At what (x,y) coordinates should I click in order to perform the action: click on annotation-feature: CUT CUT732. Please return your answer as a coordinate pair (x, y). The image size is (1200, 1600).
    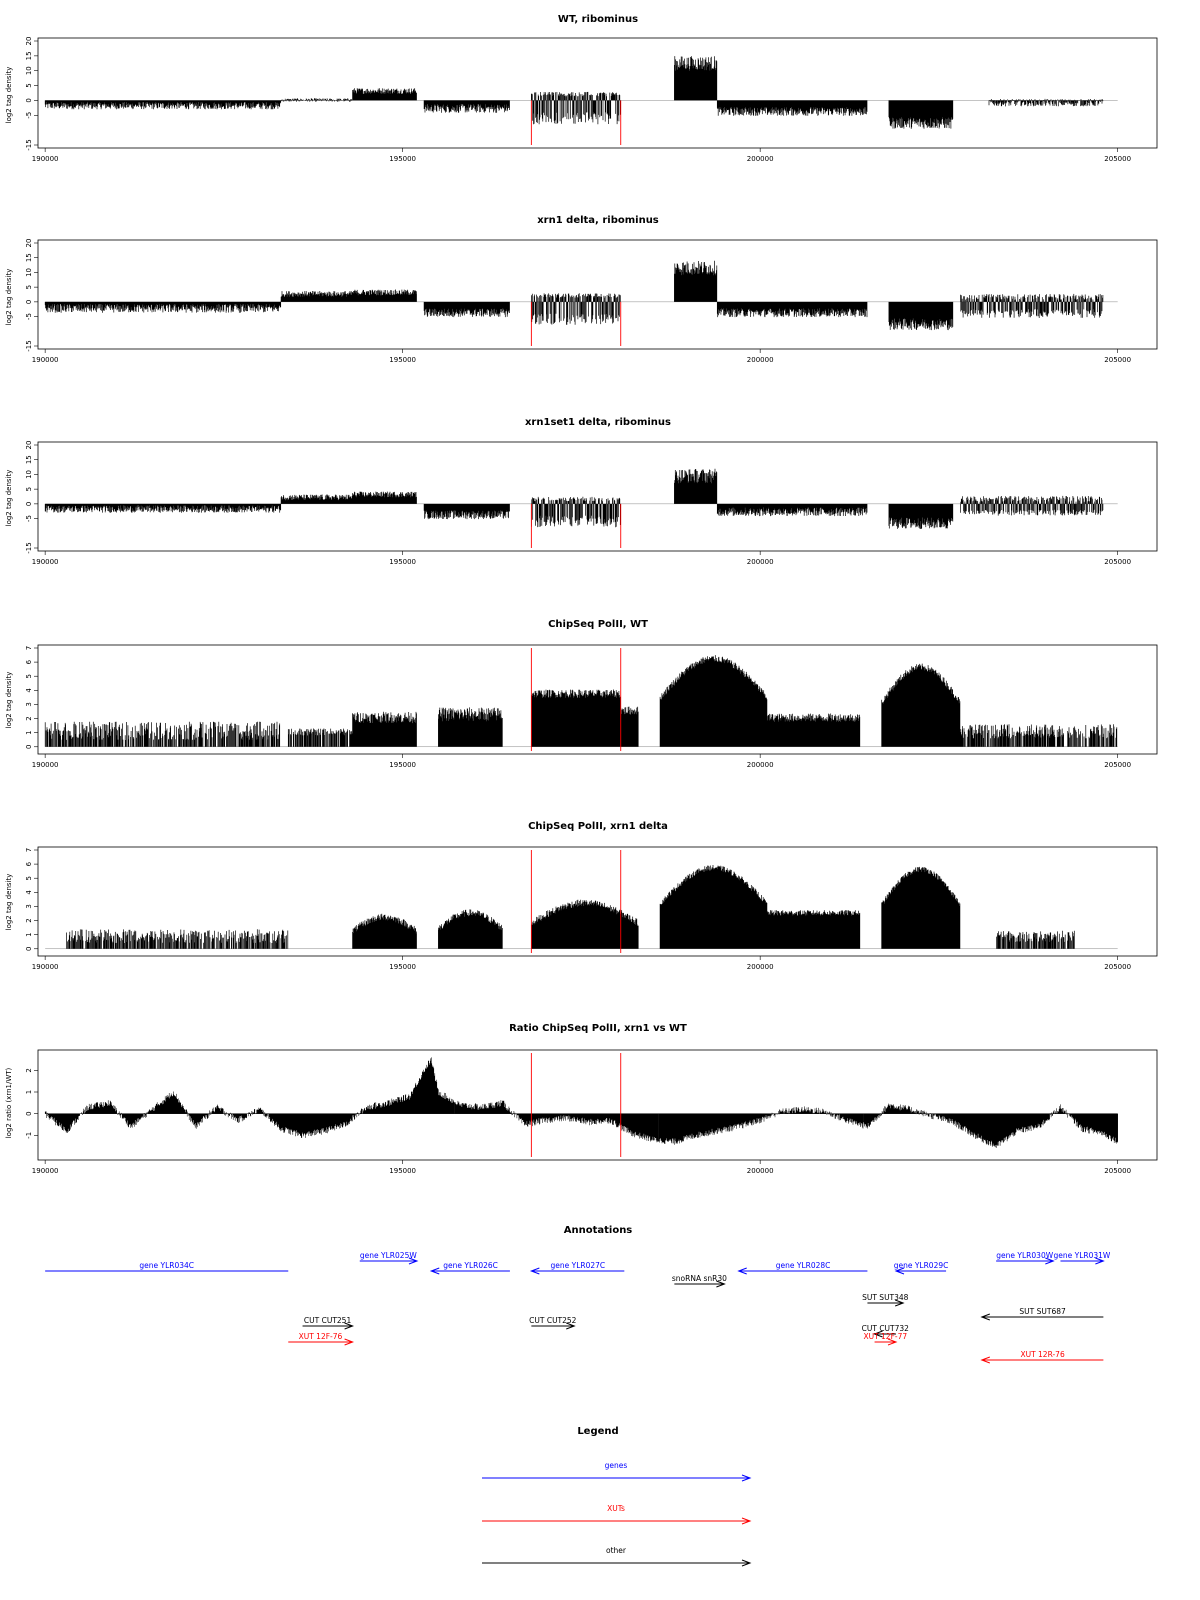
    Looking at the image, I should click on (886, 1331).